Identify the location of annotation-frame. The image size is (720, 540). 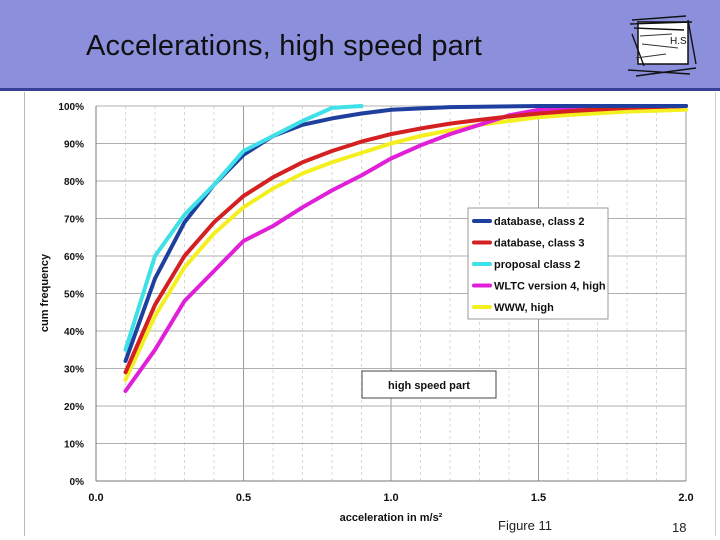
(429, 384).